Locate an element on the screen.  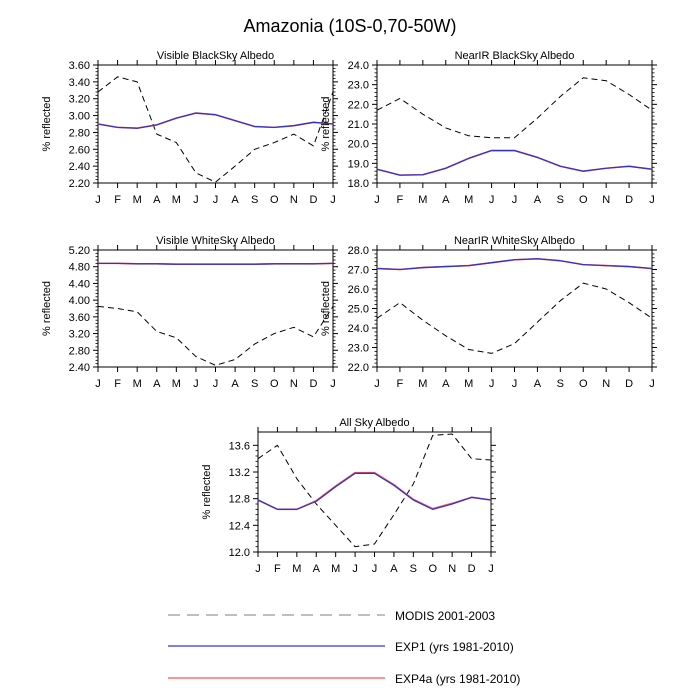
y-tick-label: 25.0 is located at coordinates (358, 310).